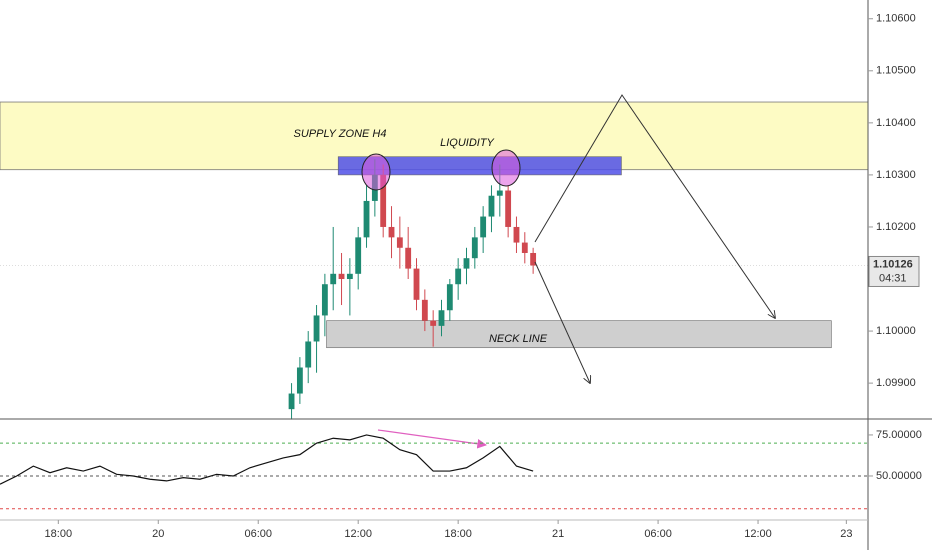  Describe the element at coordinates (158, 534) in the screenshot. I see `x-tick-label: 20` at that location.